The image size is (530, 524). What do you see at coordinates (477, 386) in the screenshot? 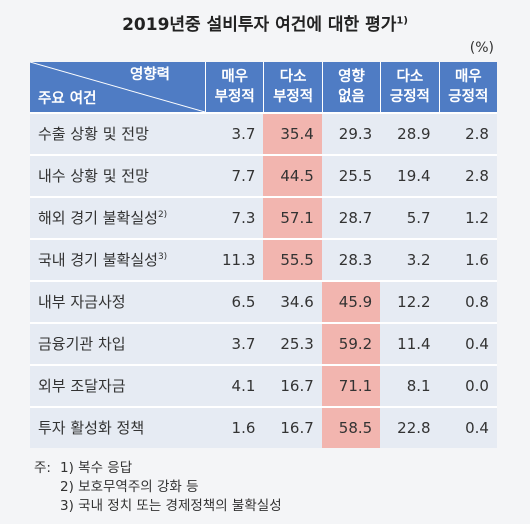
I see `table-cell: 0.0` at bounding box center [477, 386].